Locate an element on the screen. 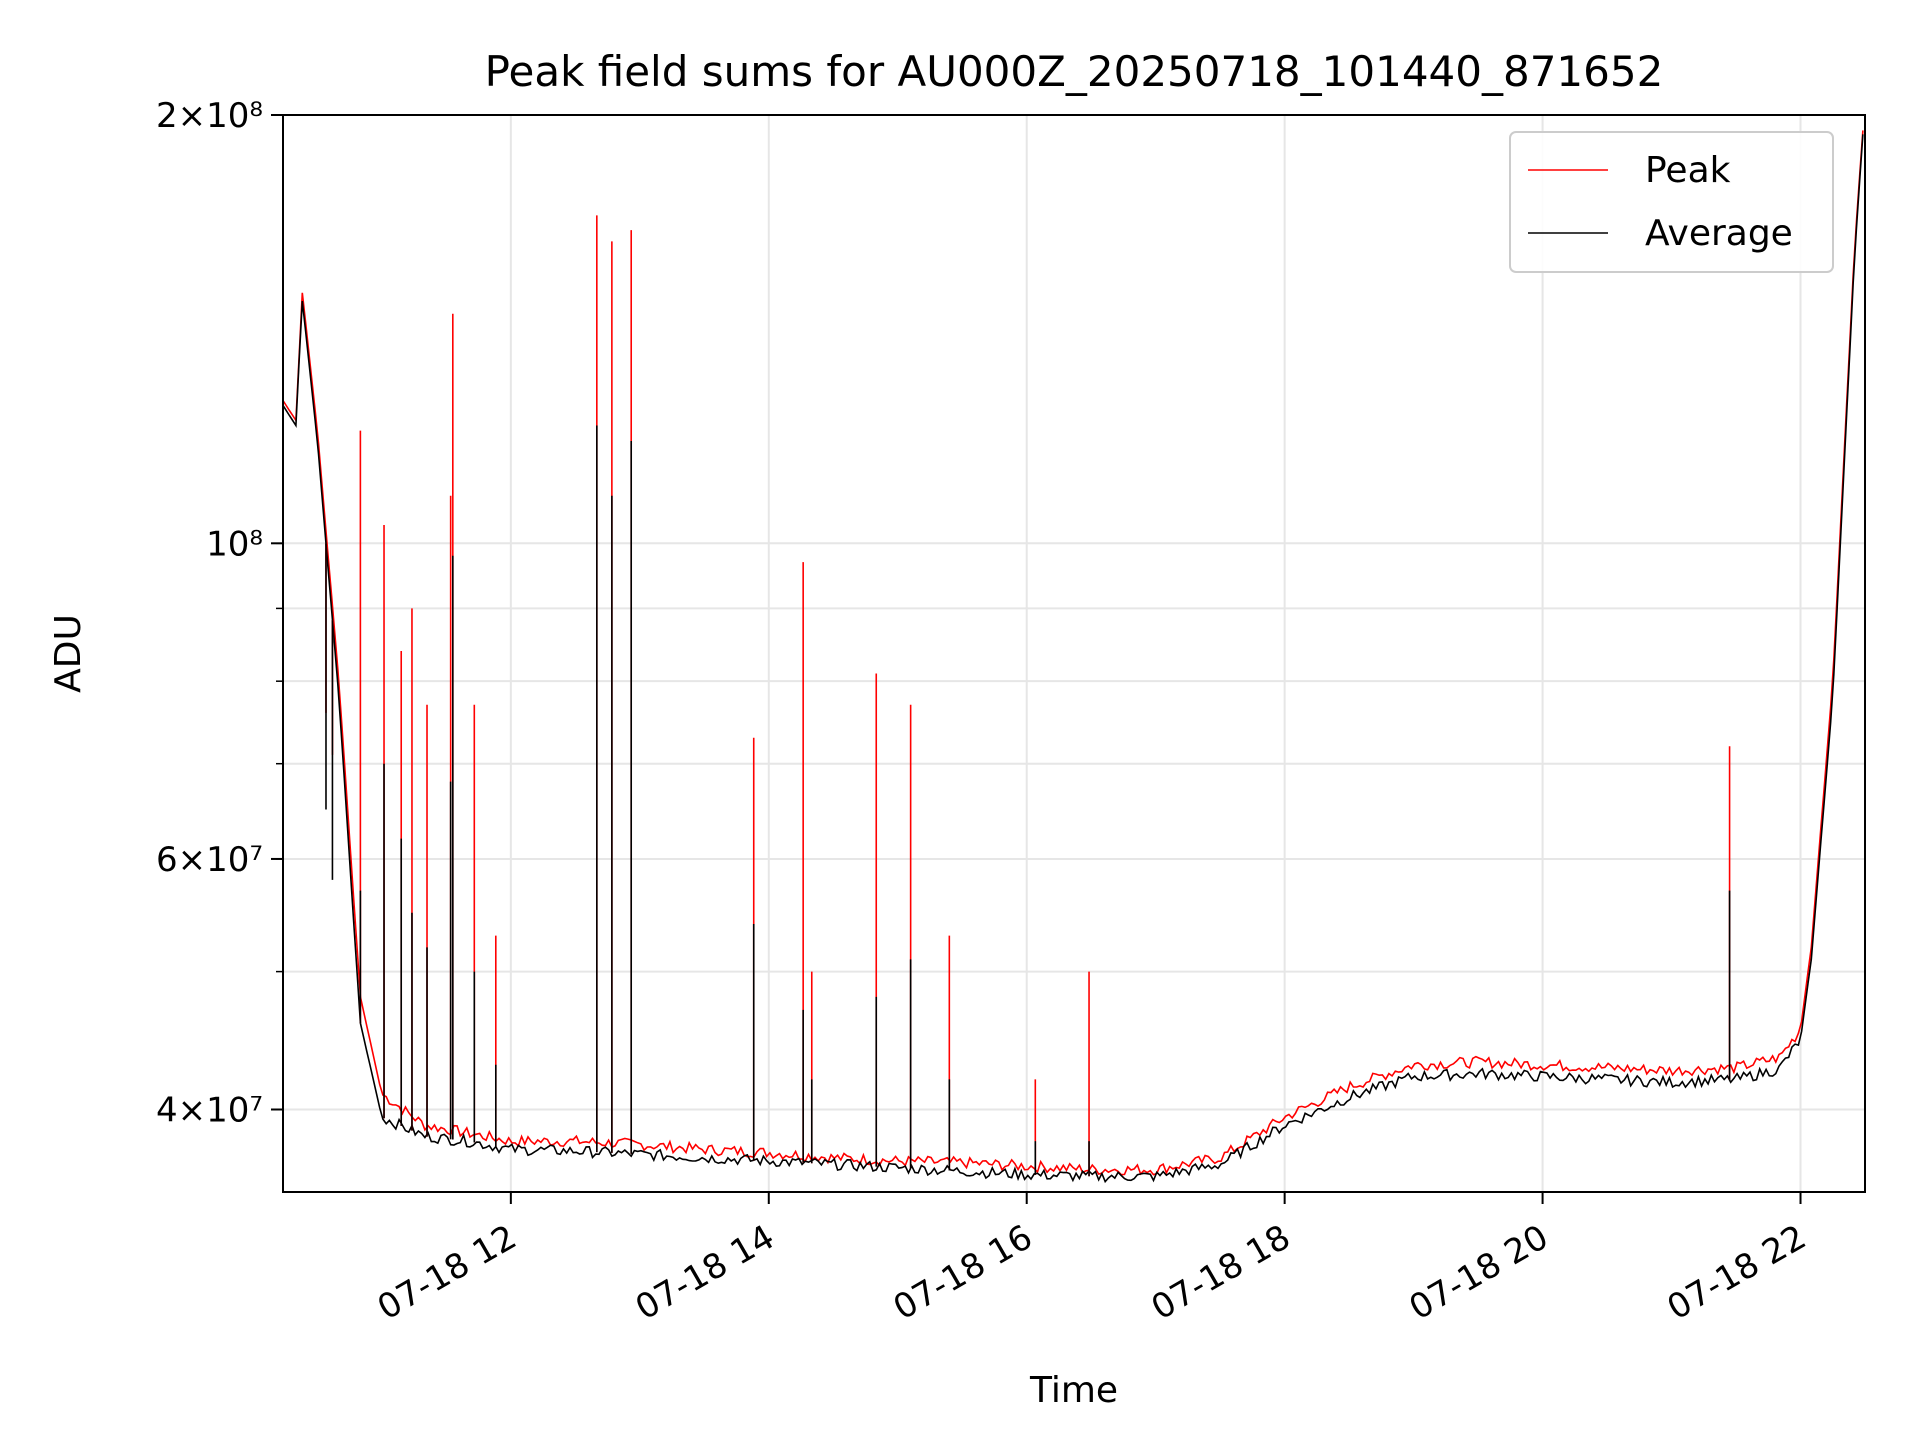  y-tick-label: 10⁸ is located at coordinates (234, 544).